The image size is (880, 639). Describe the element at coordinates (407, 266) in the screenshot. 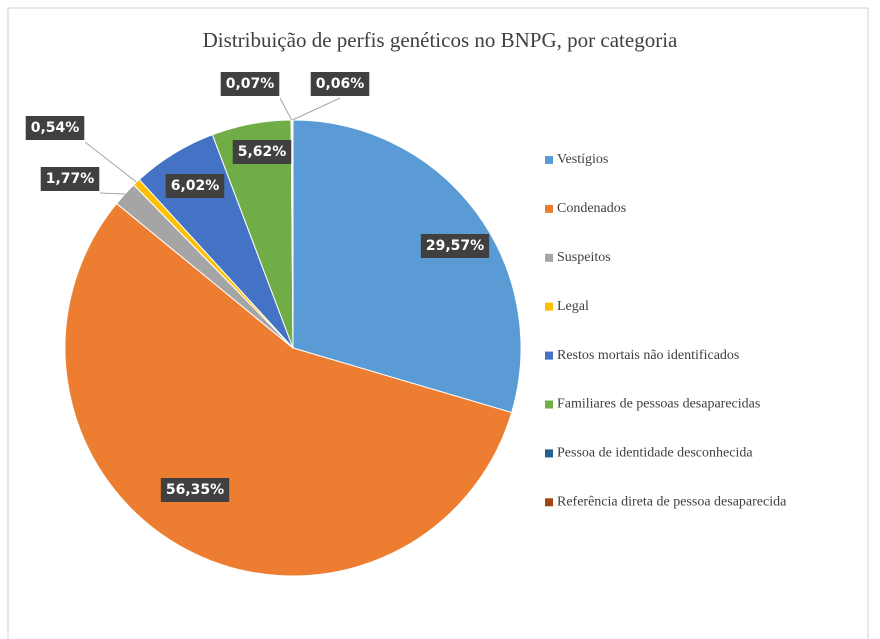

I see `pie-slice` at that location.